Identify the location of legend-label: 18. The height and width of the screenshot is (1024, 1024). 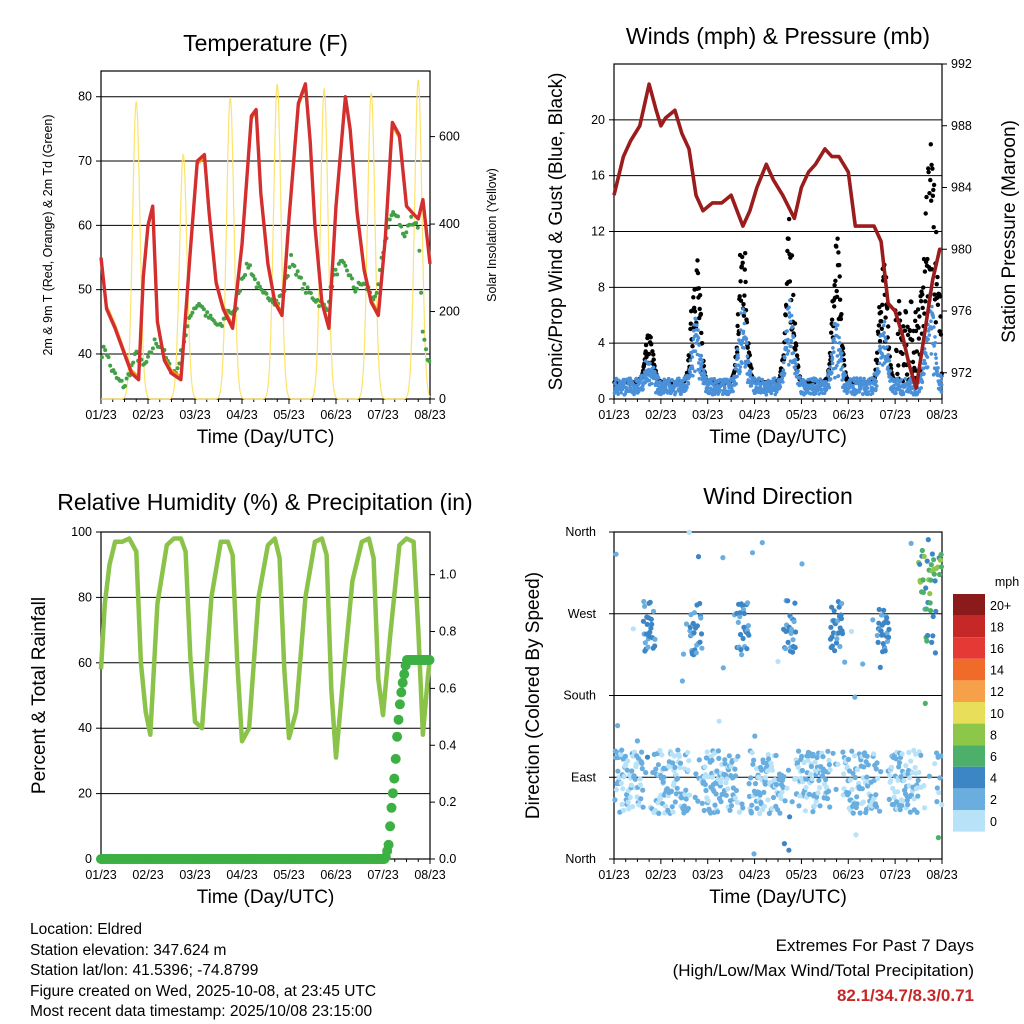
(997, 627).